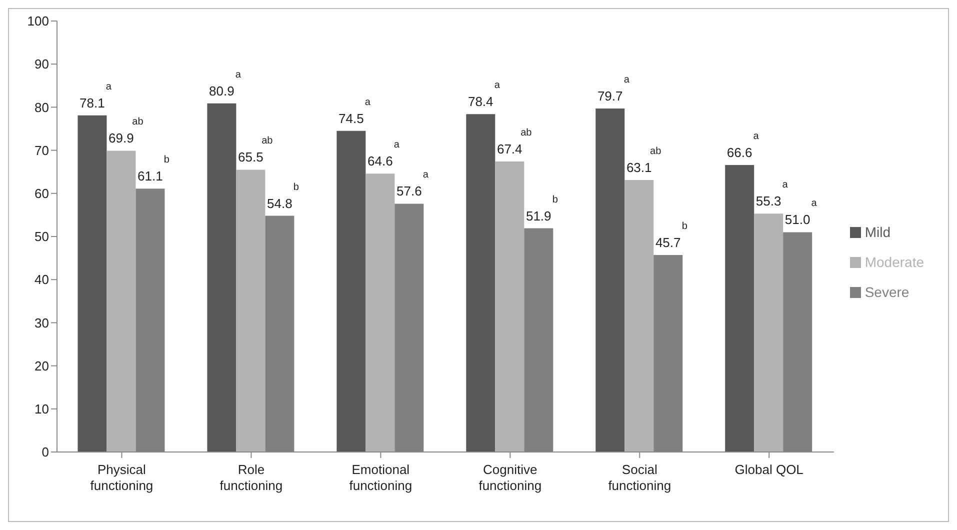 The height and width of the screenshot is (530, 957). What do you see at coordinates (797, 220) in the screenshot?
I see `data-label: 51.0` at bounding box center [797, 220].